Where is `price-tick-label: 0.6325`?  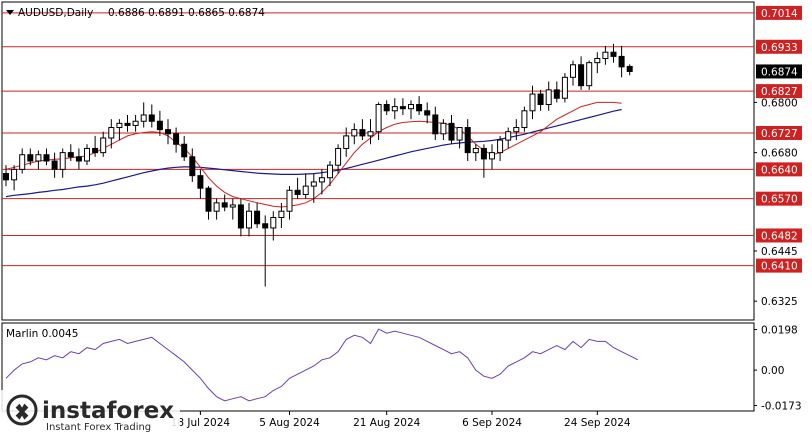 price-tick-label: 0.6325 is located at coordinates (779, 302).